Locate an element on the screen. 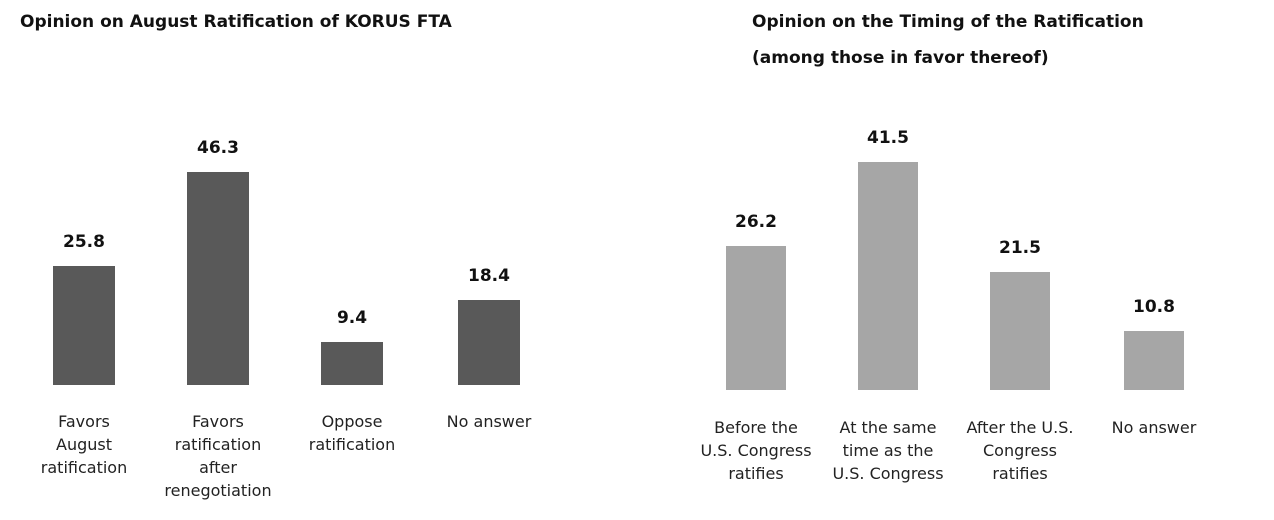 The width and height of the screenshot is (1274, 520). data-label: 26.2 is located at coordinates (756, 221).